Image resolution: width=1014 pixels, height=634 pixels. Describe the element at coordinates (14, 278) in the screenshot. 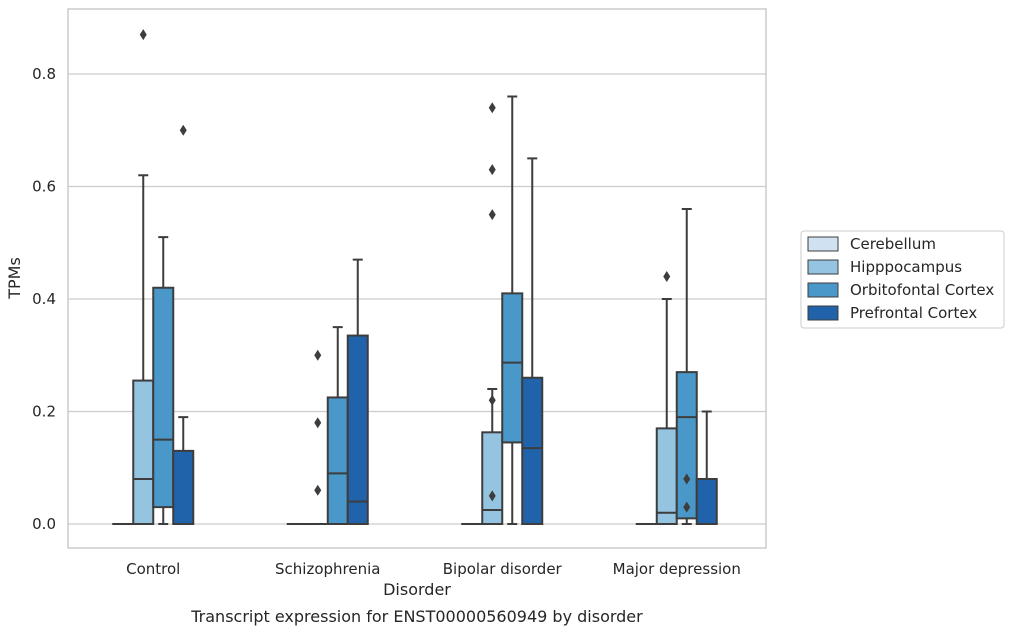

I see `y-axis-title: TPMs` at that location.